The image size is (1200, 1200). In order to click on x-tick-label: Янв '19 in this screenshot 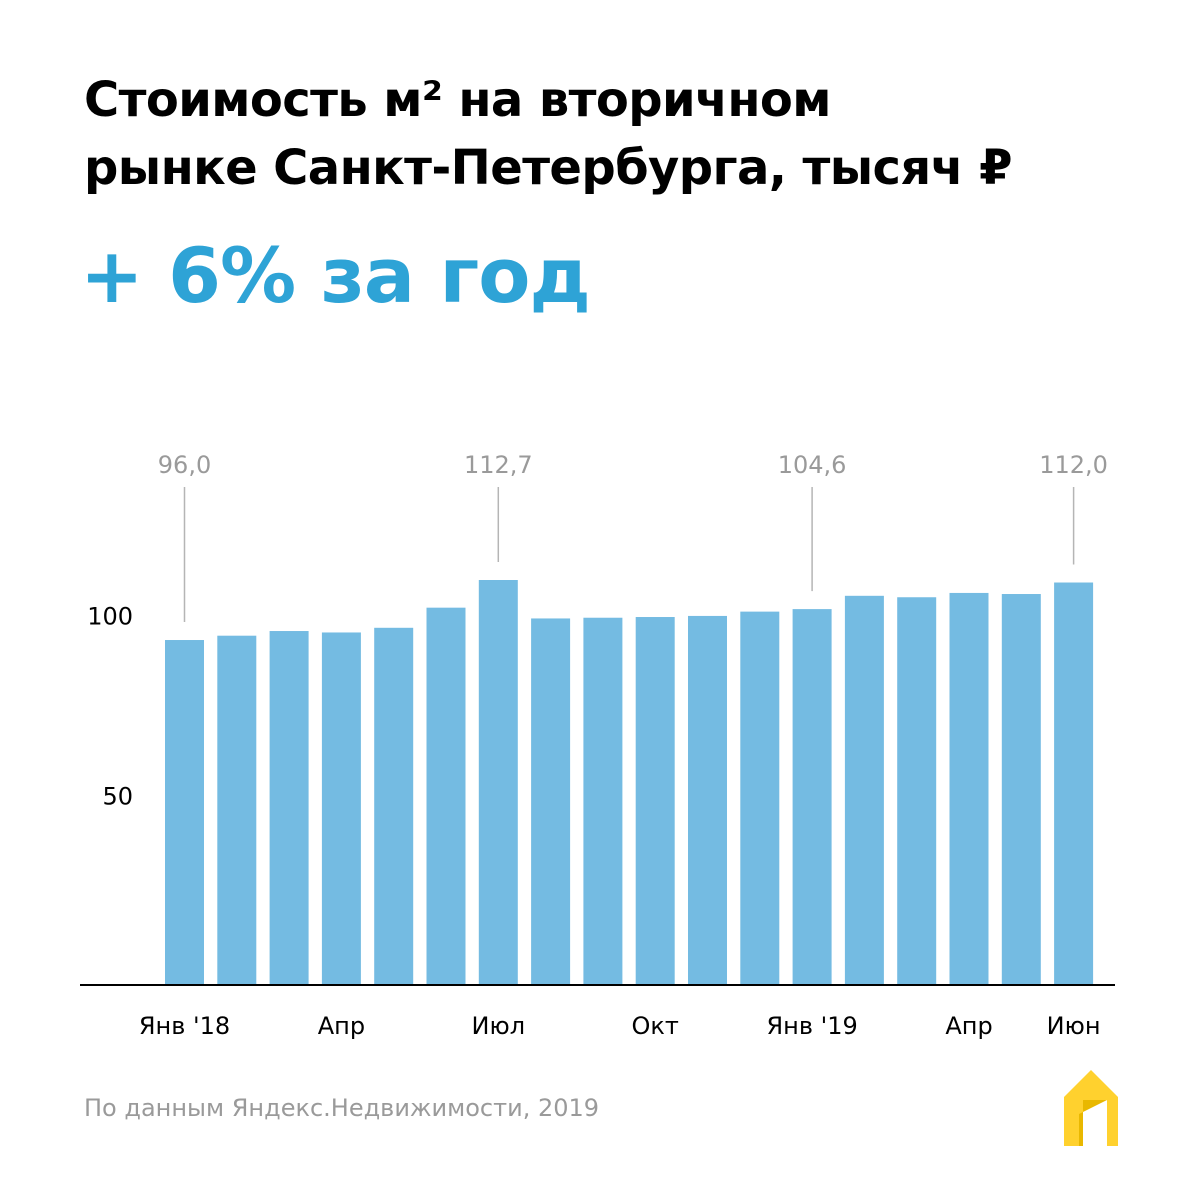, I will do `click(811, 1026)`.